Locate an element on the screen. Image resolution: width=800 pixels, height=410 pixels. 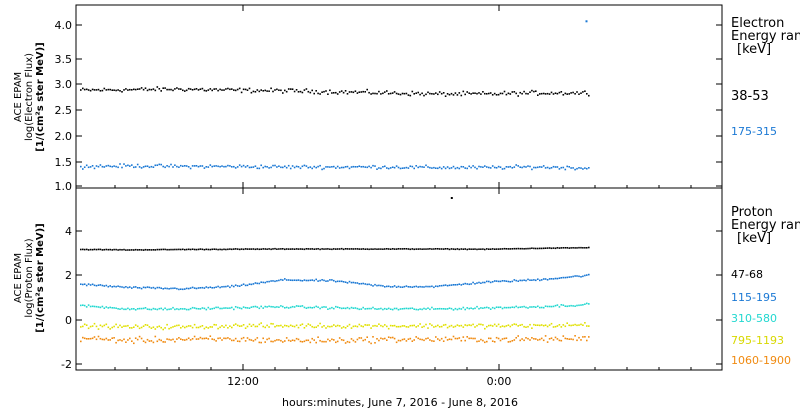
electron-y-tick-label: 2.0 is located at coordinates (64, 136).